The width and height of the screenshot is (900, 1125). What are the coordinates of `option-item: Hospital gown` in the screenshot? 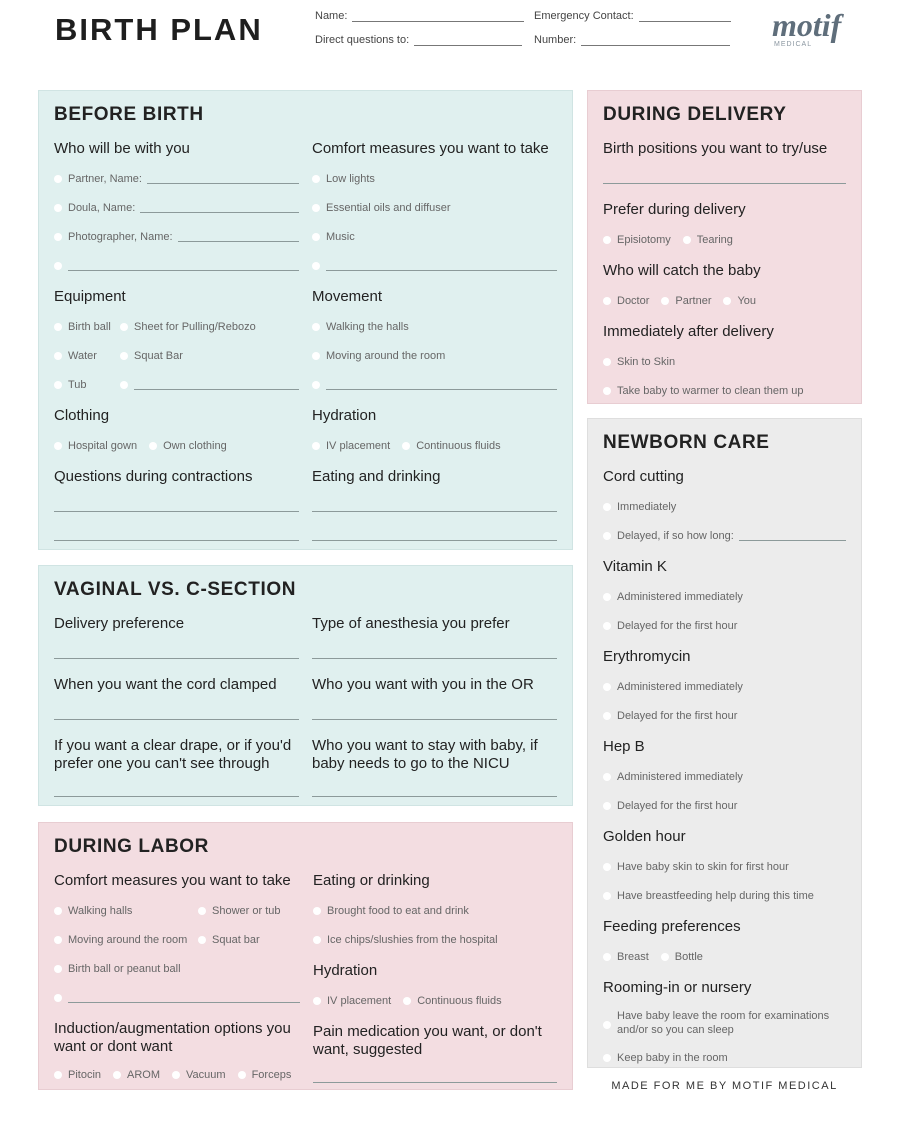 It's located at (95, 446).